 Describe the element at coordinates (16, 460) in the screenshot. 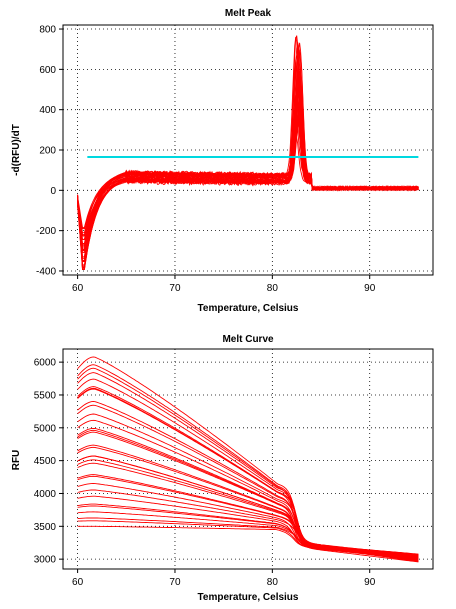

I see `melt-curve-y-axis-label: RFU` at that location.